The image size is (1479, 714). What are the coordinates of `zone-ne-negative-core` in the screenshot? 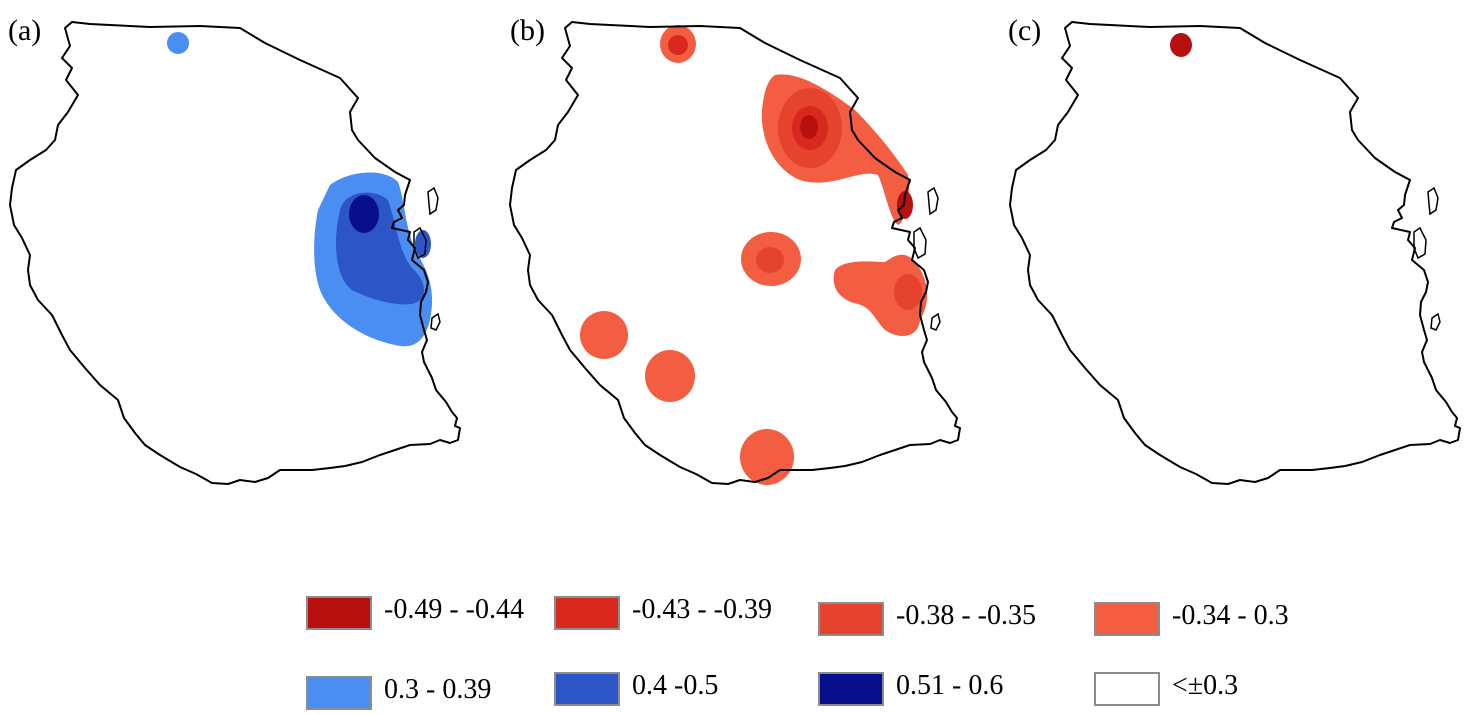 It's located at (809, 127).